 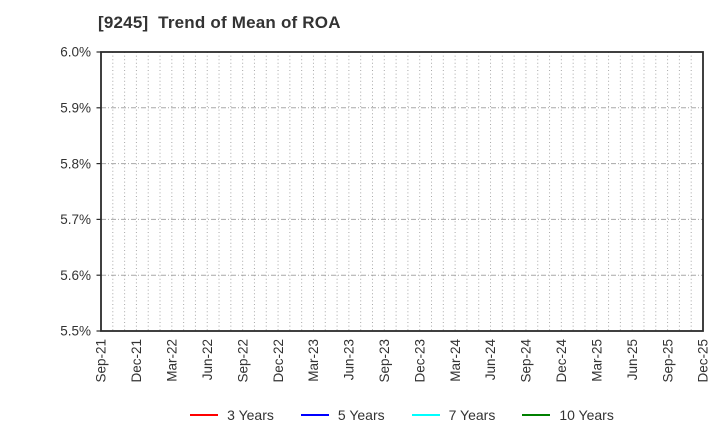 I want to click on x-tick-label: Sep-23, so click(x=384, y=361).